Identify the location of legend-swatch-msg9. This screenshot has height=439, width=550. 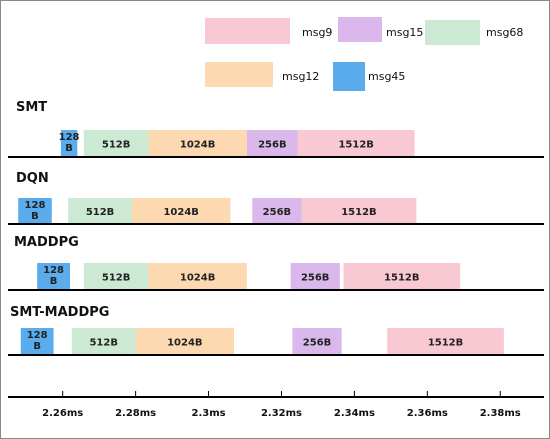
(247, 31).